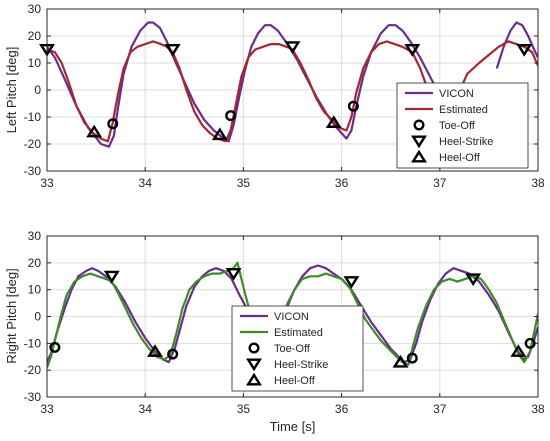 This screenshot has height=441, width=550. I want to click on left-pitch-y-axis-label: Left Pitch [deg], so click(11, 90).